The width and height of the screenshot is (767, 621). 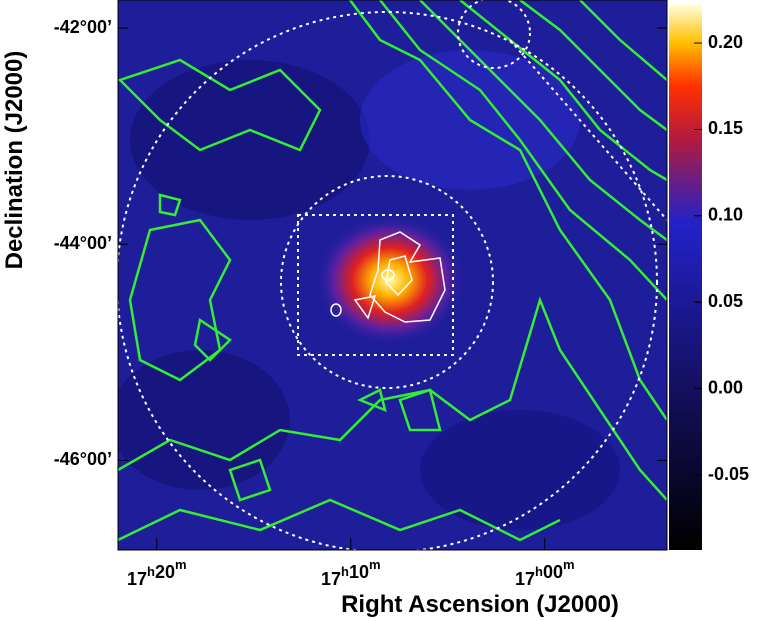 What do you see at coordinates (83, 27) in the screenshot?
I see `y-tick-label: -42°00’` at bounding box center [83, 27].